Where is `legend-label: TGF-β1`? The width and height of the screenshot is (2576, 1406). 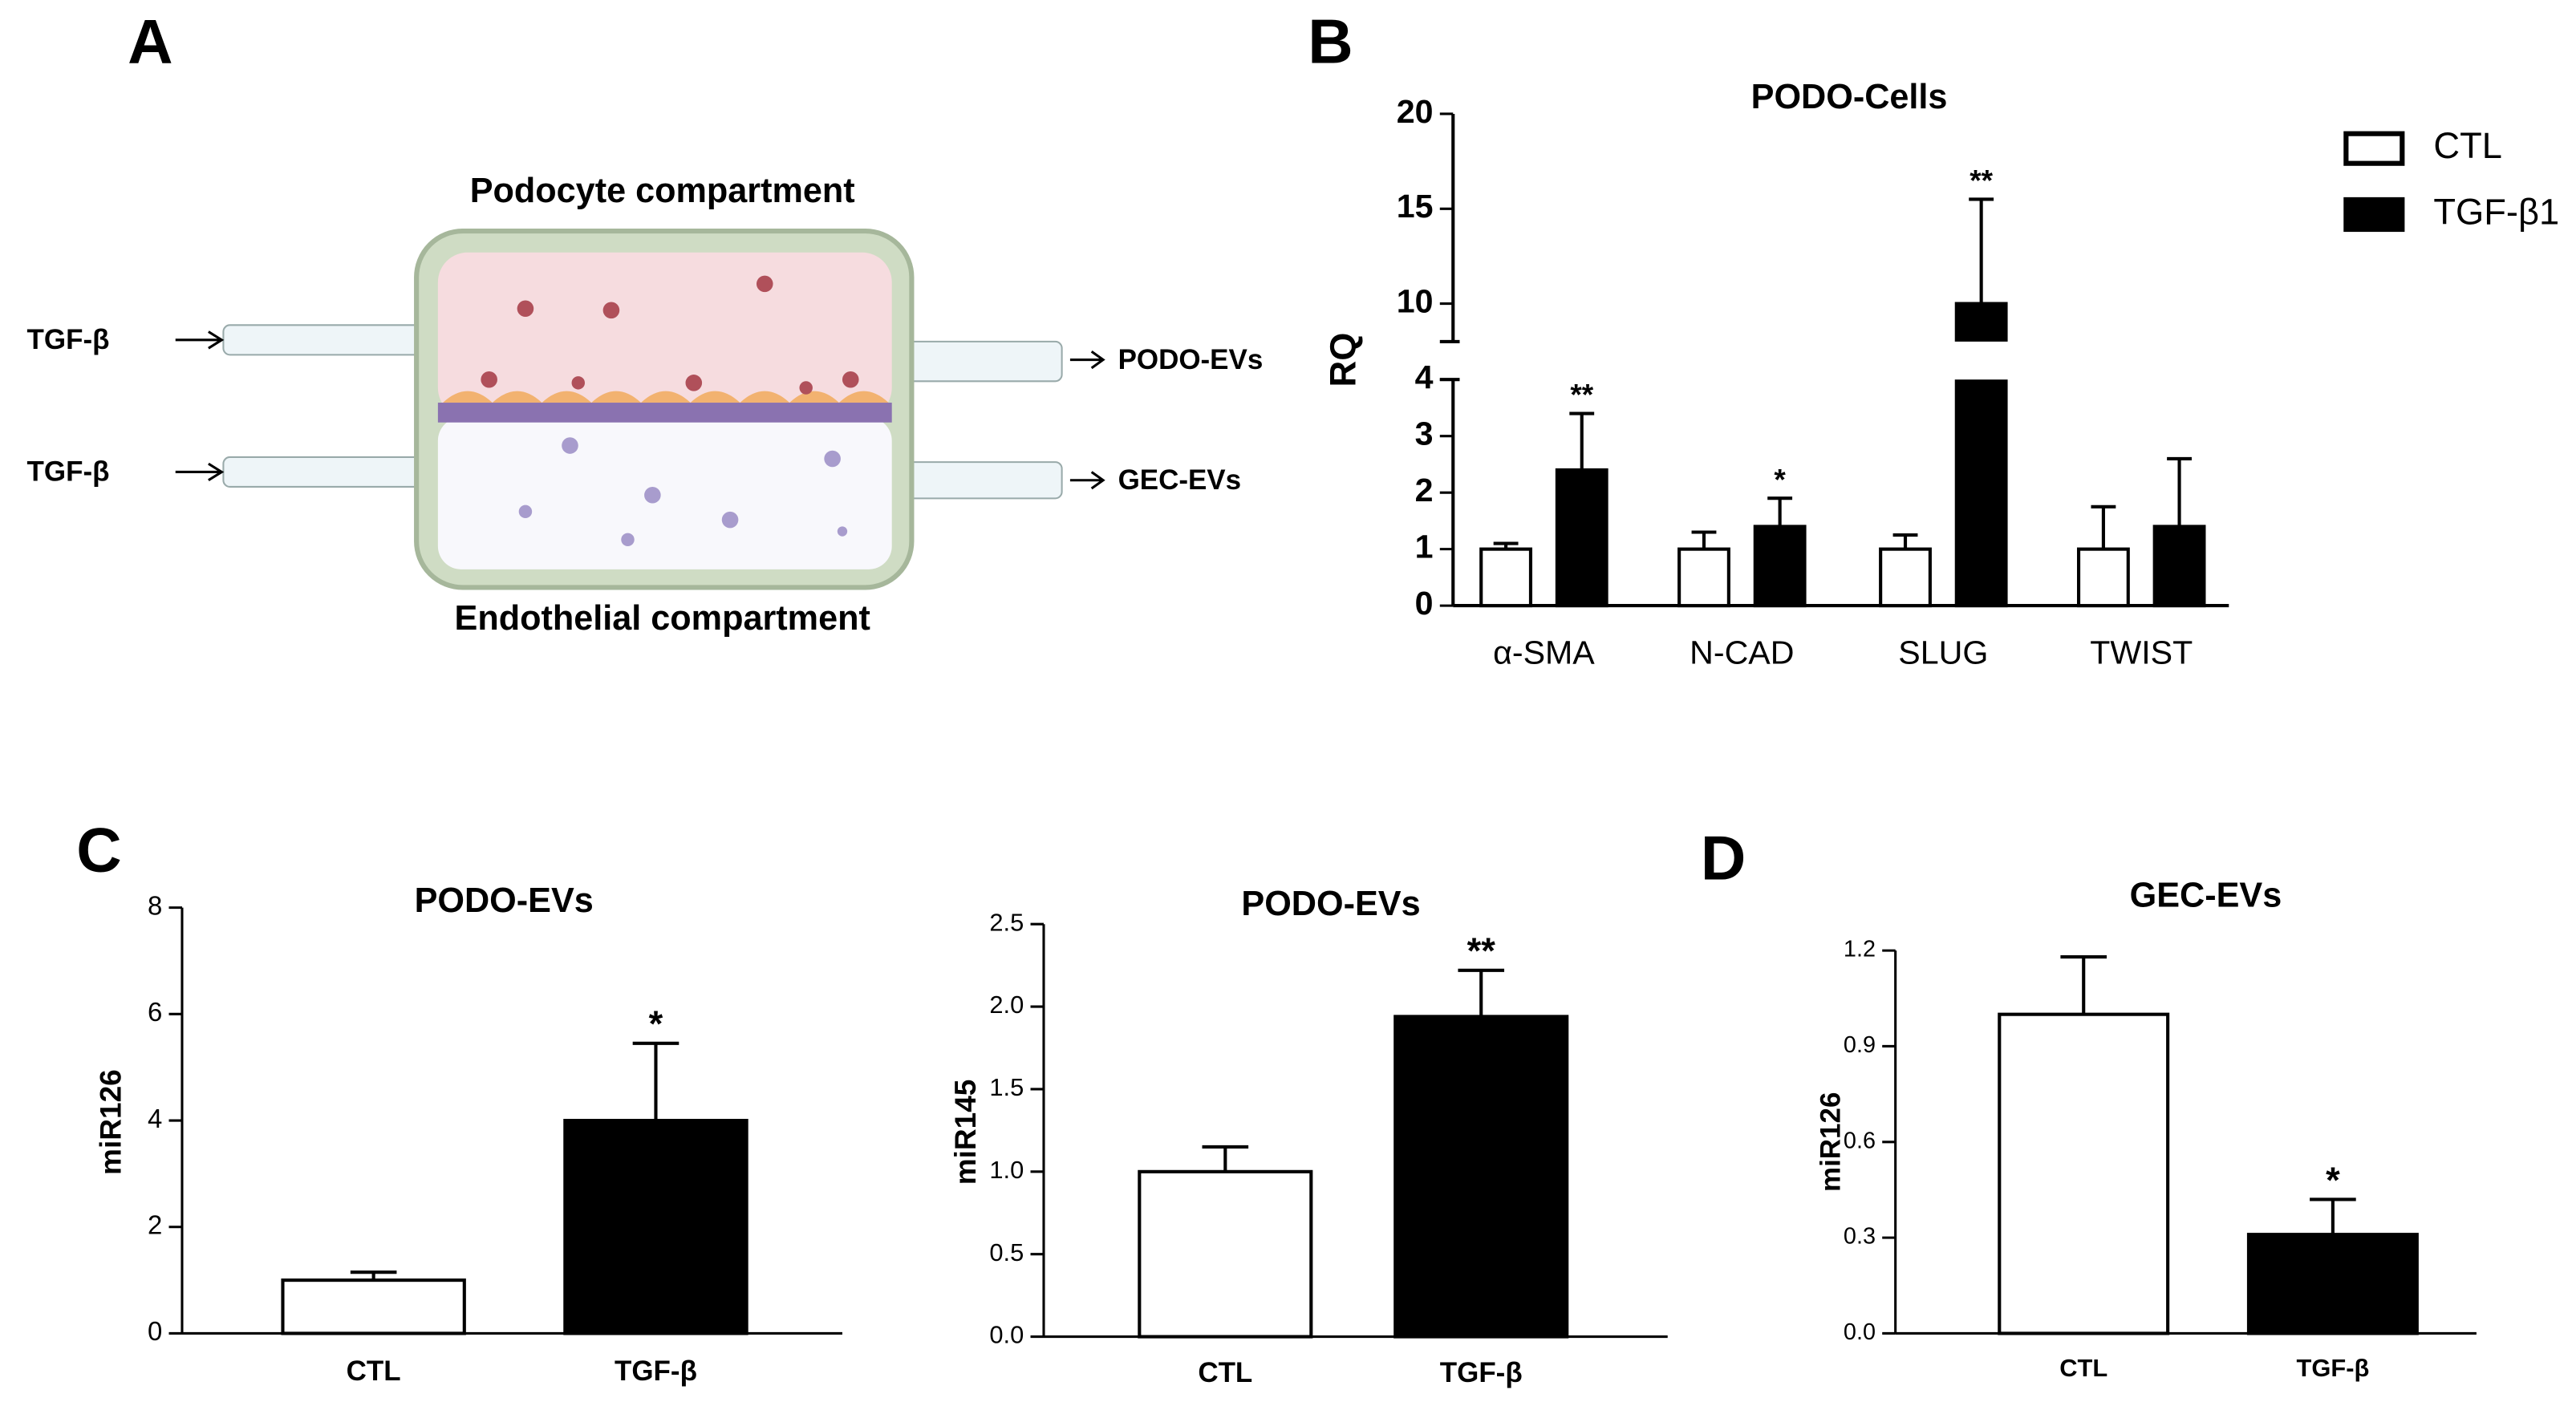
legend-label: TGF-β1 is located at coordinates (2496, 211).